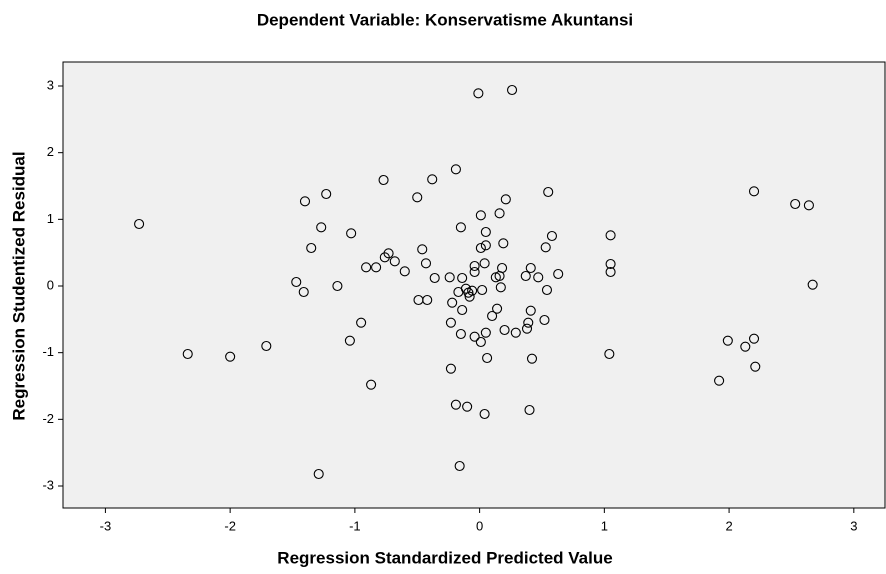  Describe the element at coordinates (50, 284) in the screenshot. I see `y-tick-label: 0` at that location.